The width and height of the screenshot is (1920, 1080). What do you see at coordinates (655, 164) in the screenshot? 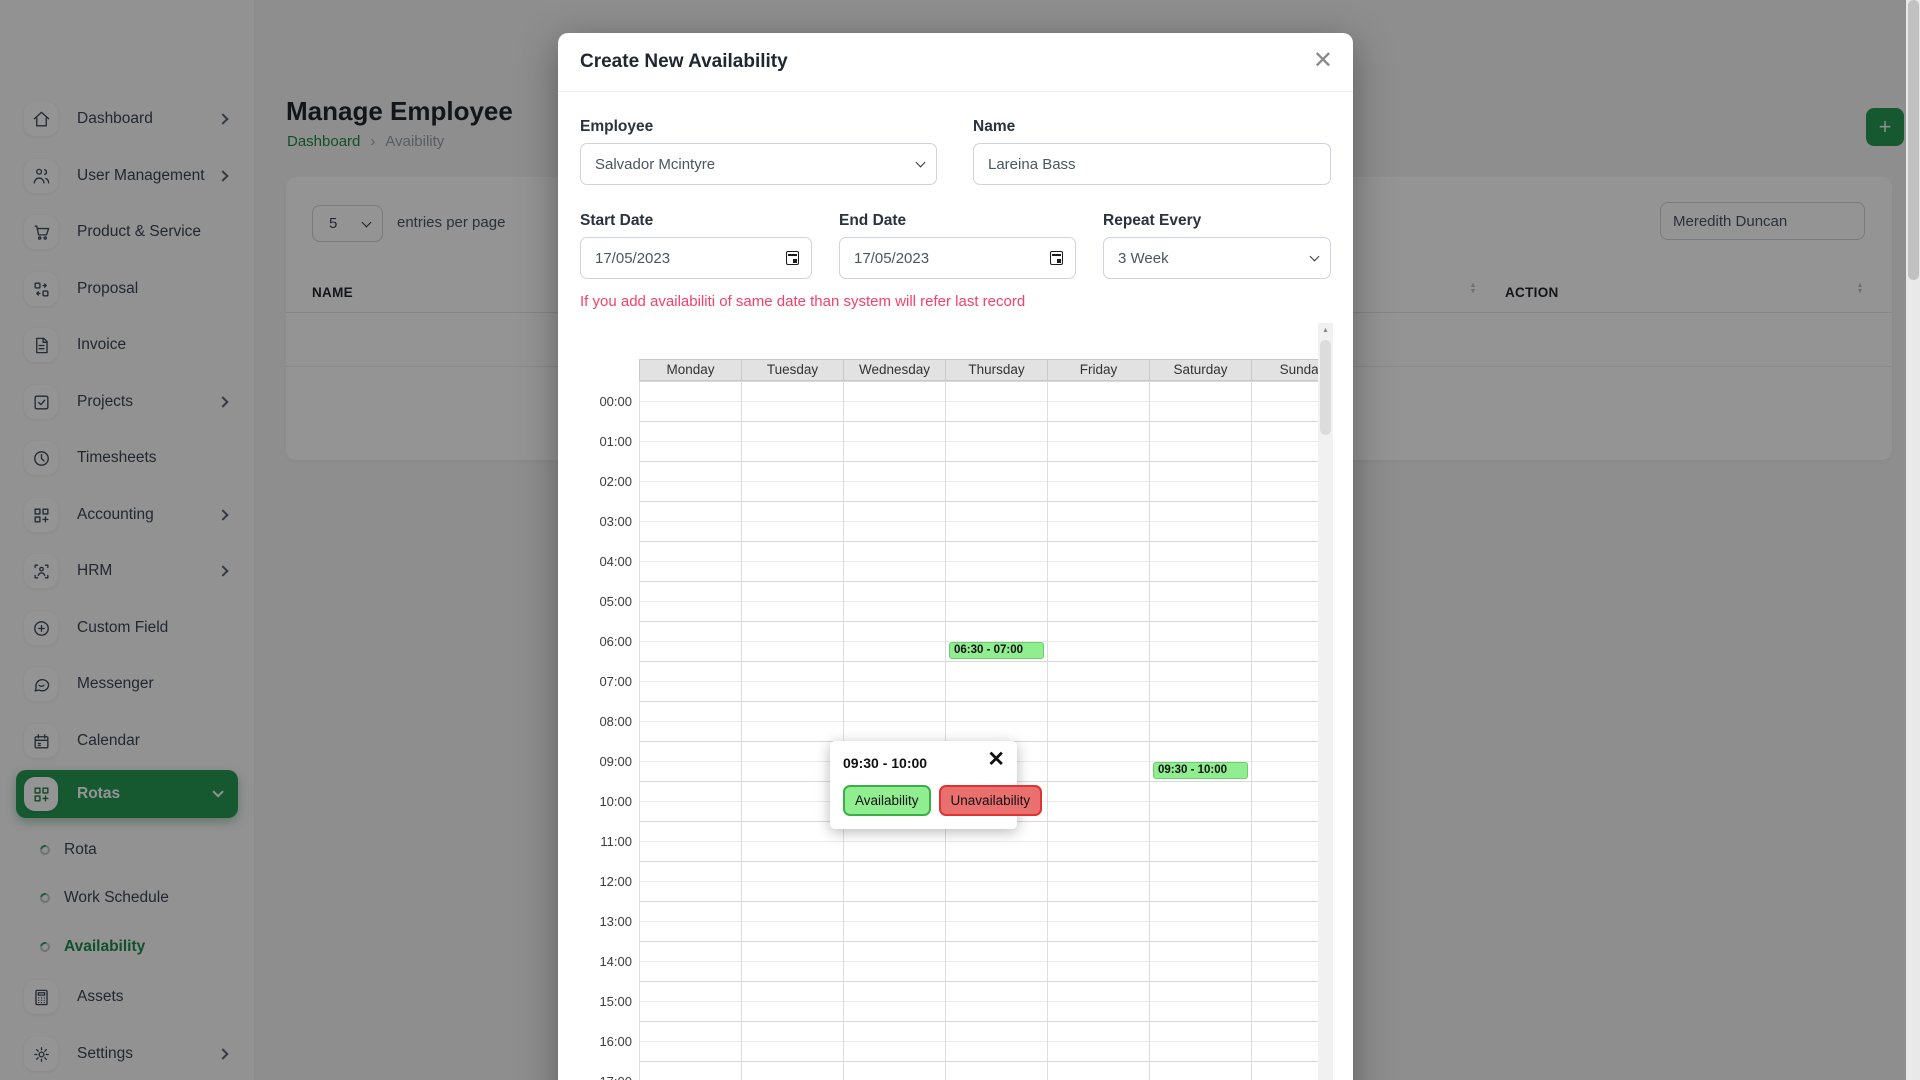
I see `employee-value: Salvador Mcintyre` at bounding box center [655, 164].